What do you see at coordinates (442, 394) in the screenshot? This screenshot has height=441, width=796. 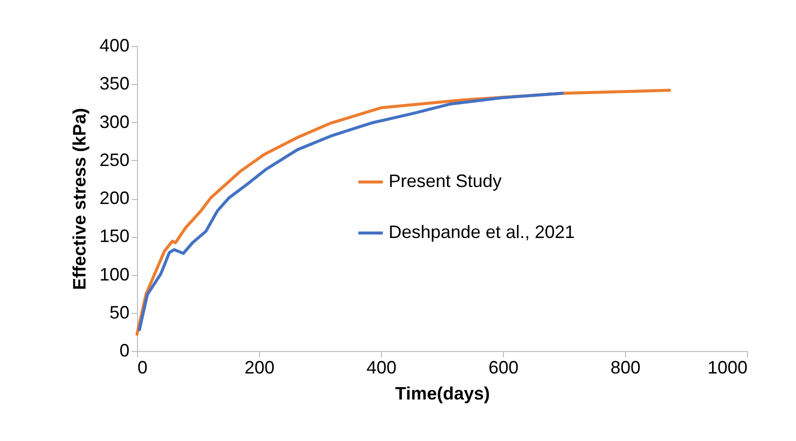 I see `x-axis-title: Time(days)` at bounding box center [442, 394].